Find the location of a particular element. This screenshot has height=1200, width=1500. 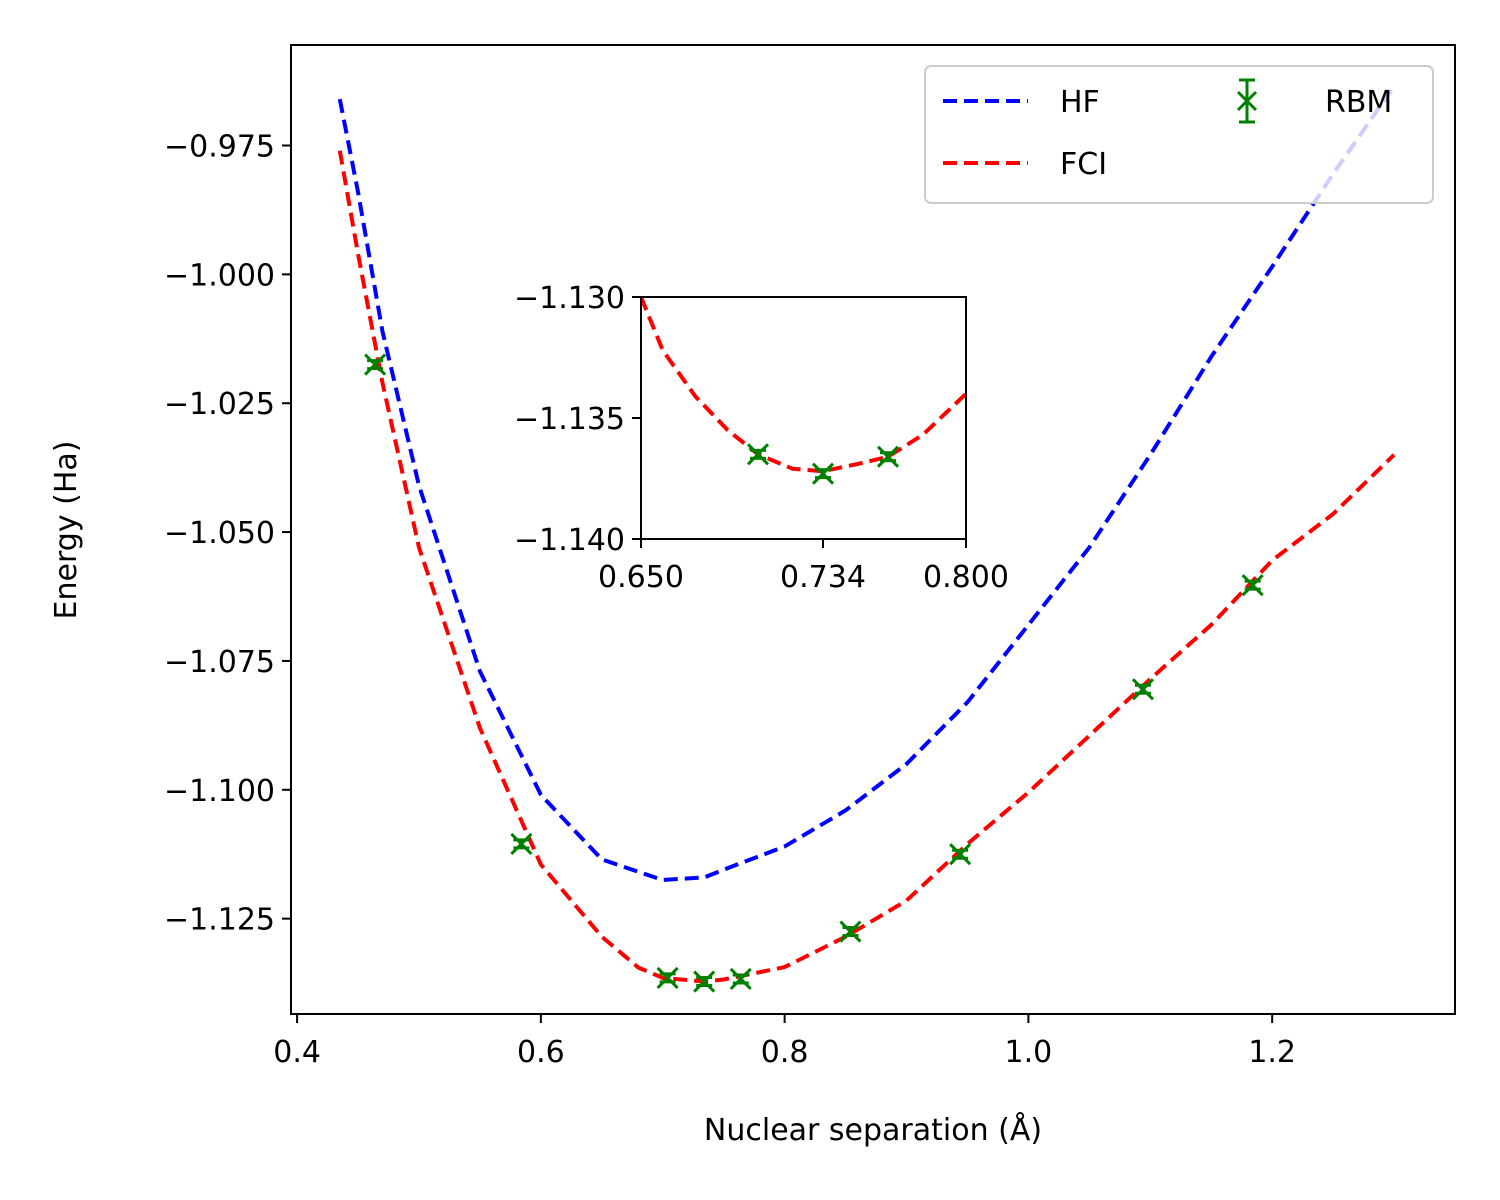

inset-x-tick-label: 0.800 is located at coordinates (966, 577).